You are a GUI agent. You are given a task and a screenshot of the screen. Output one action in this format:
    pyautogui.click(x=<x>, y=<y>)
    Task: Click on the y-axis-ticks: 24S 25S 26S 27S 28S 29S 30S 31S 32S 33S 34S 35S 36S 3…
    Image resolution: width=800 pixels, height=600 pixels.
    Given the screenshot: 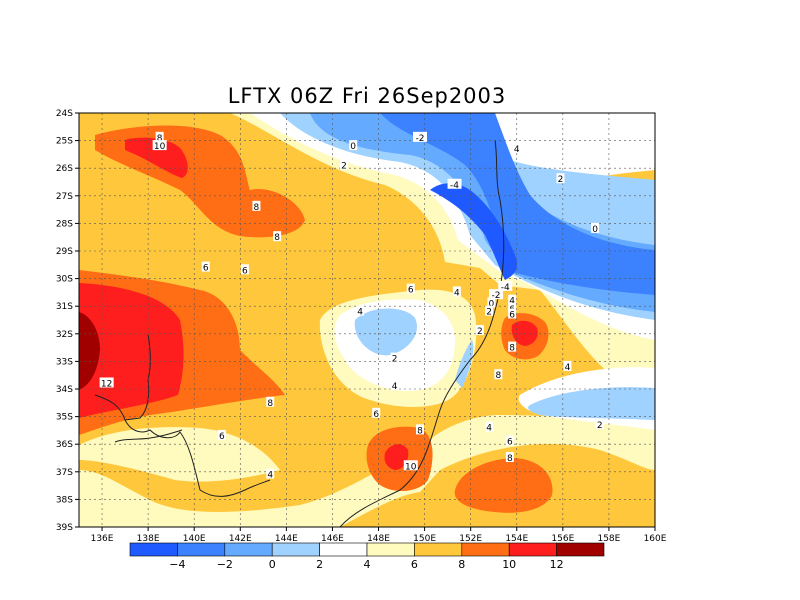 What is the action you would take?
    pyautogui.click(x=67, y=321)
    